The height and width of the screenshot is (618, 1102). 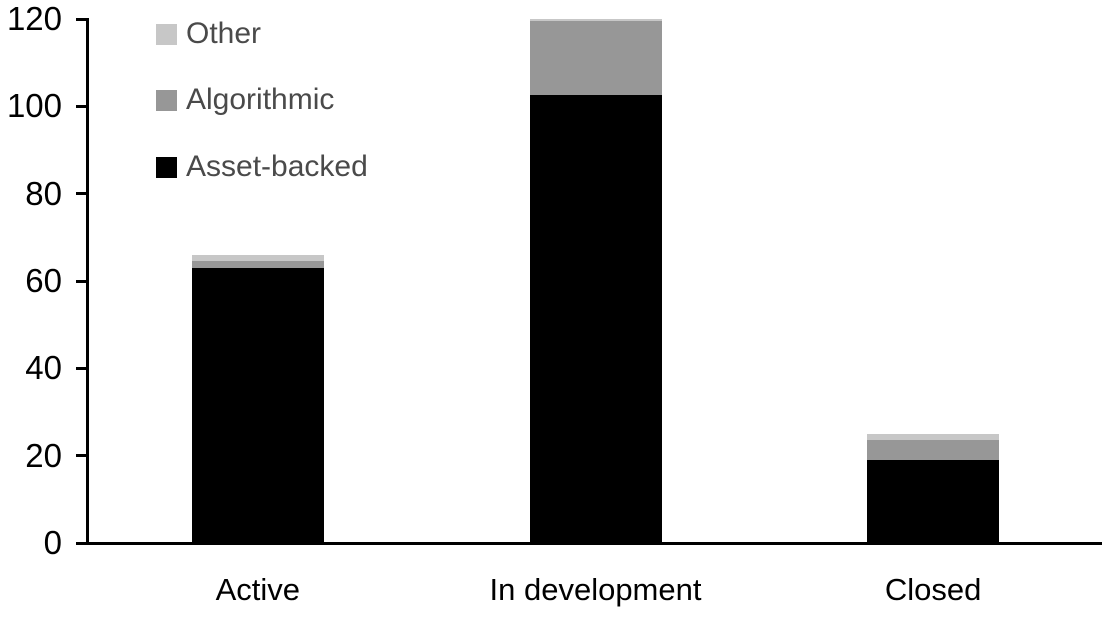 I want to click on y-axis, so click(x=87, y=281).